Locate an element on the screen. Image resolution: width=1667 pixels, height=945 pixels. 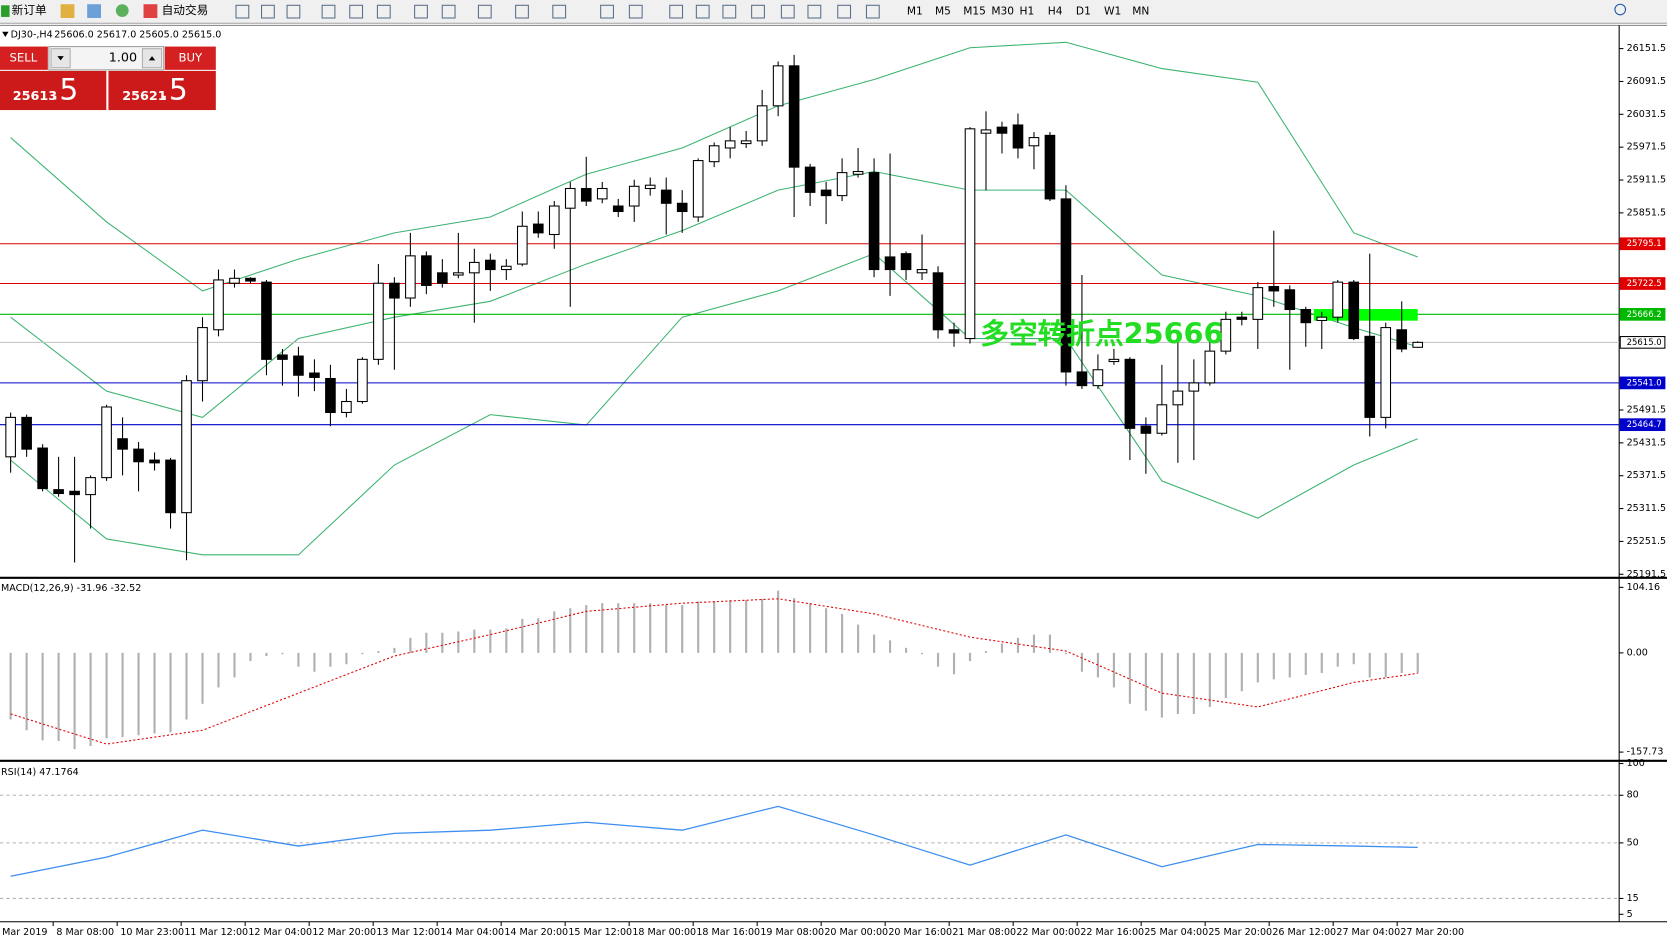
lots-value: 1.00 is located at coordinates (123, 57).